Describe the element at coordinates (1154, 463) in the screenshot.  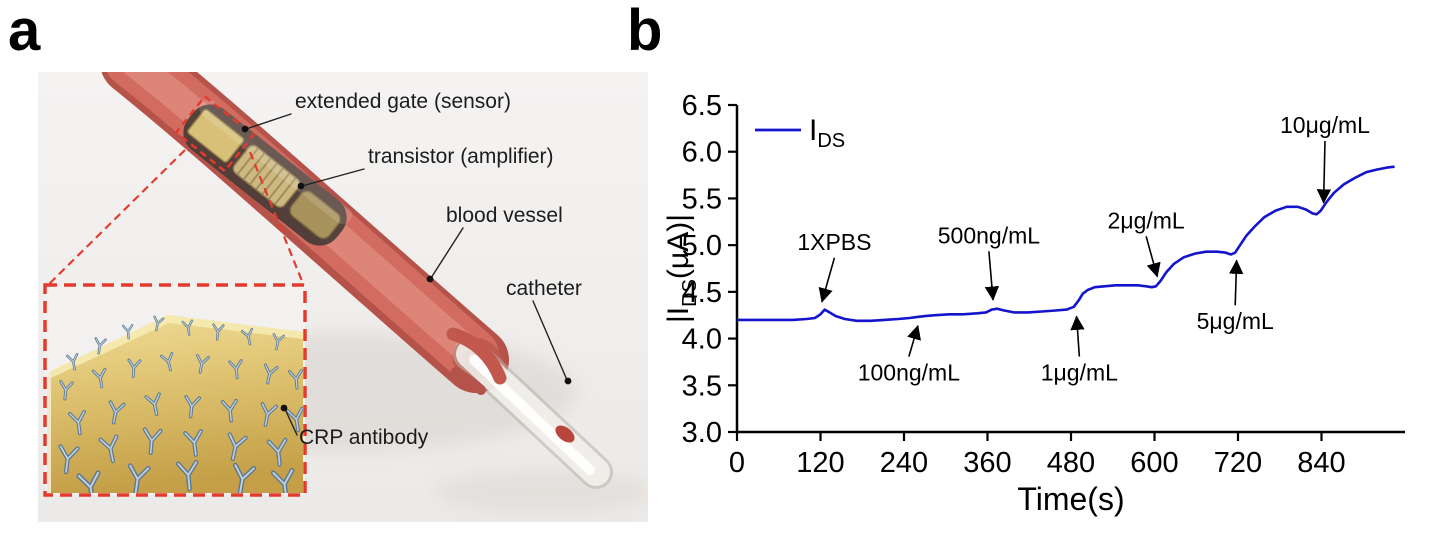
I see `x-tick-label: 600` at that location.